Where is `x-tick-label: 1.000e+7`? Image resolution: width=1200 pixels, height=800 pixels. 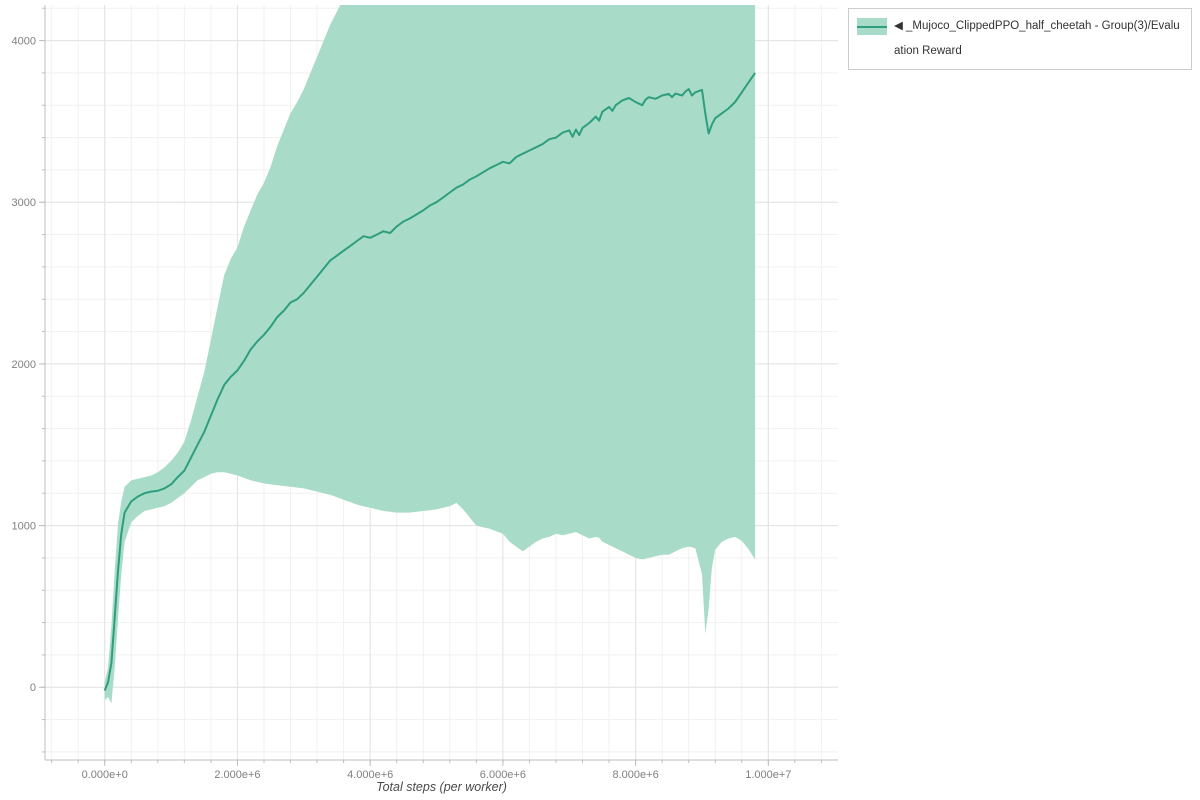
x-tick-label: 1.000e+7 is located at coordinates (768, 775).